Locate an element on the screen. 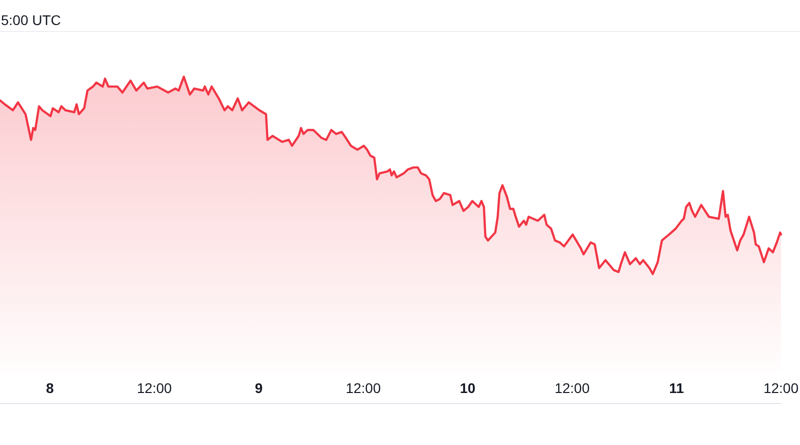 Image resolution: width=800 pixels, height=445 pixels. text: 5:00 UTC is located at coordinates (31, 20).